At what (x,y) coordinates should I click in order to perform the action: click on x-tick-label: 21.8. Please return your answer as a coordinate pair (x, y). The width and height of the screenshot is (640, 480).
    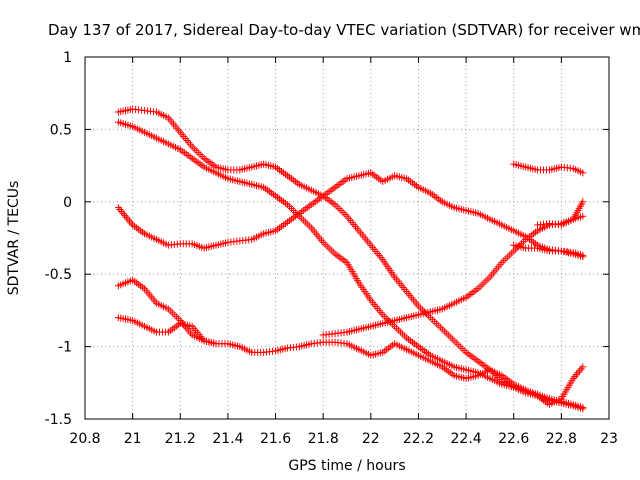
    Looking at the image, I should click on (323, 439).